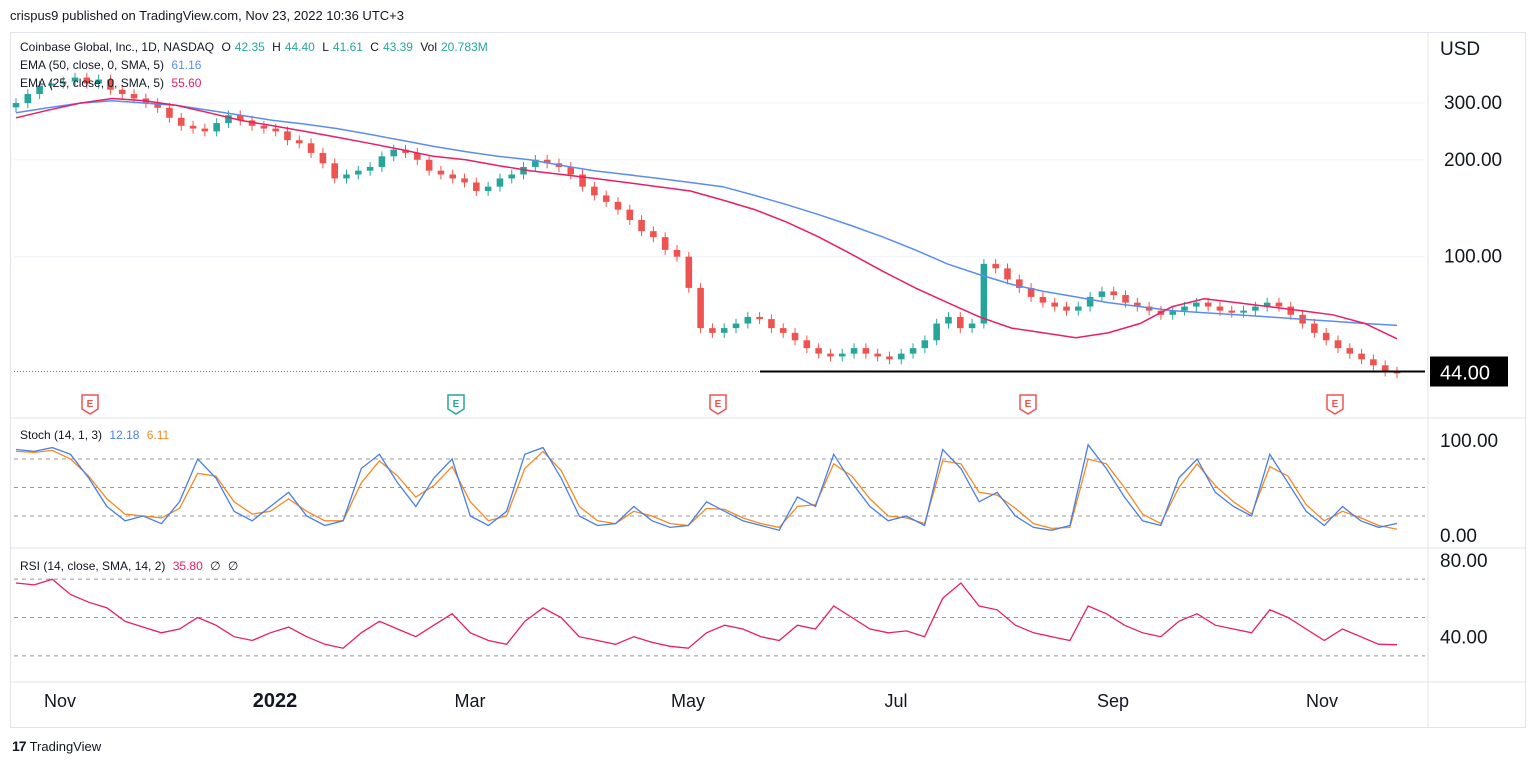  I want to click on tradingview-footer: 17 TradingView, so click(56, 746).